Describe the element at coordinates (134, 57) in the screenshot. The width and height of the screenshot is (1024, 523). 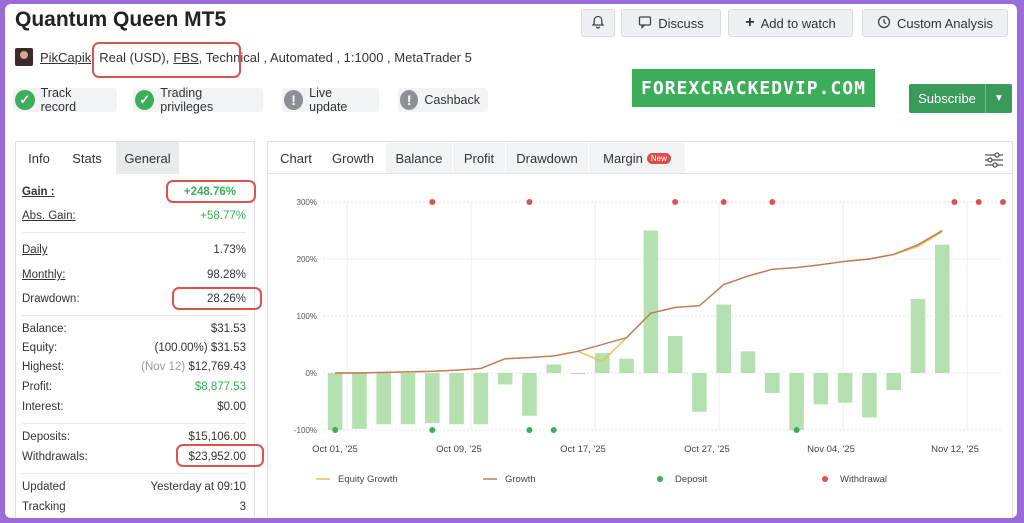
I see `account-type: Real (USD),` at that location.